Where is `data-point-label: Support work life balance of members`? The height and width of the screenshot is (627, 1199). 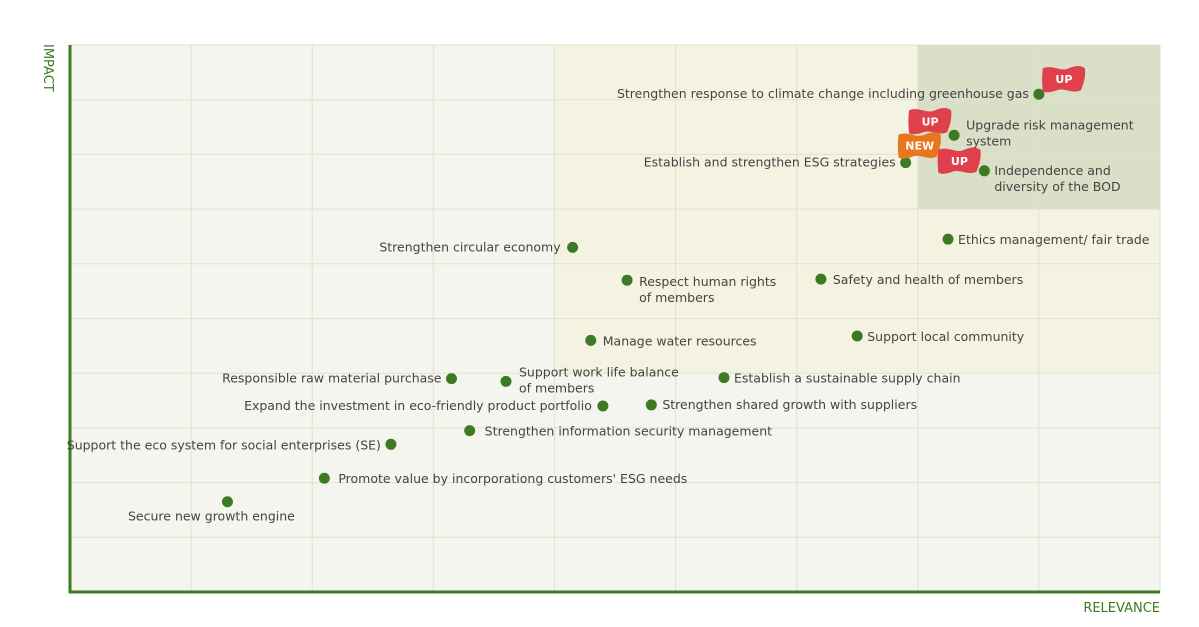 data-point-label: Support work life balance of members is located at coordinates (599, 379).